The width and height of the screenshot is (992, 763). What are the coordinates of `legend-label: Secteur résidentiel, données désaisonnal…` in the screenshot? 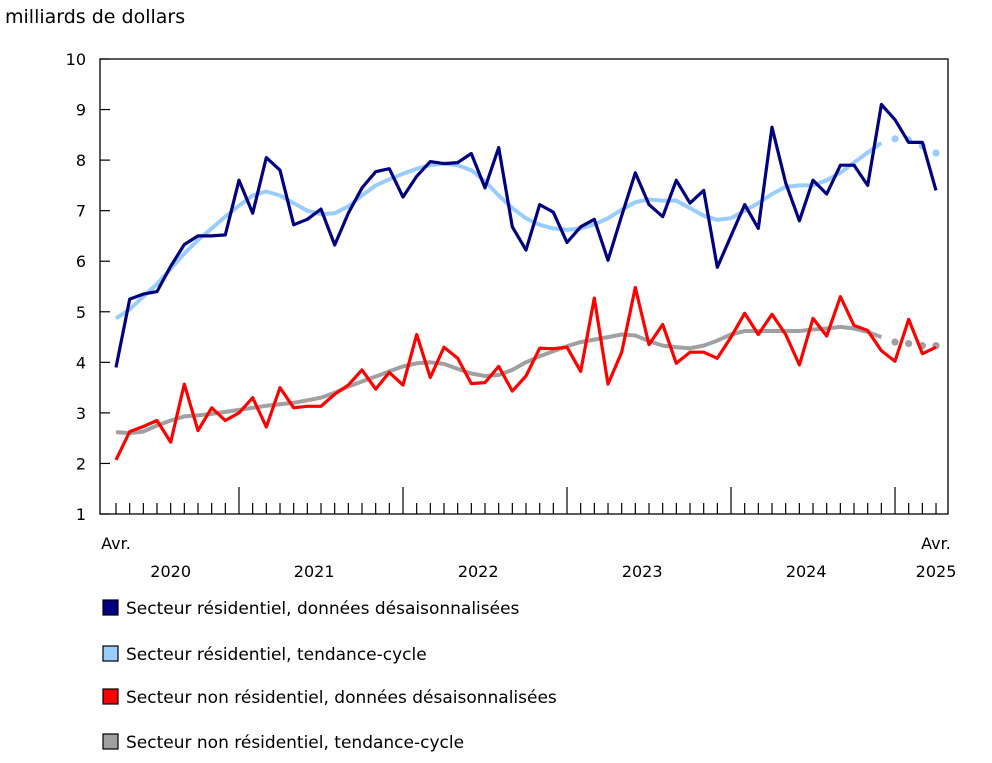 It's located at (323, 609).